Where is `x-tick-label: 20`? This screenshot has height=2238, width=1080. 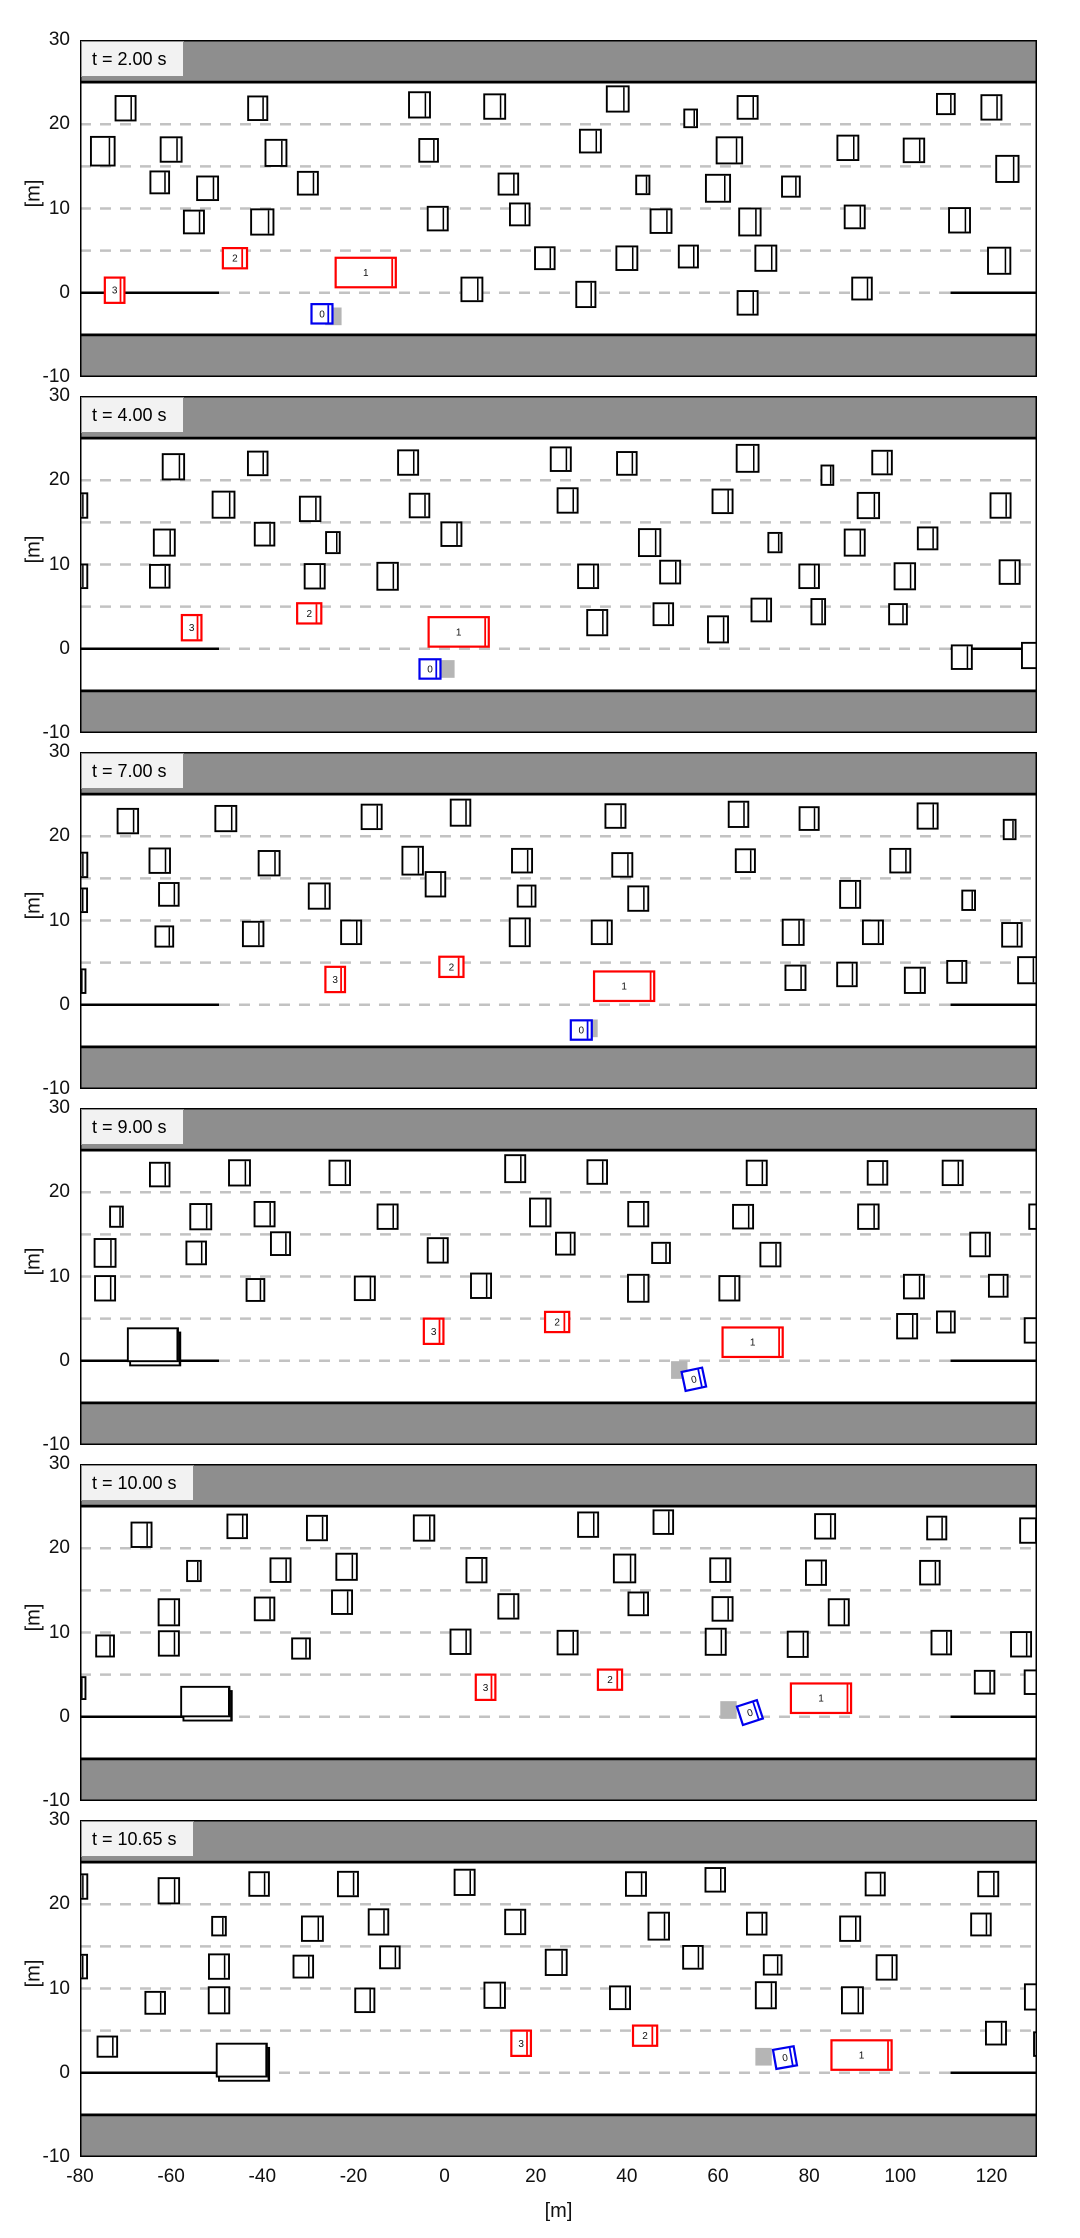 x-tick-label: 20 is located at coordinates (536, 2176).